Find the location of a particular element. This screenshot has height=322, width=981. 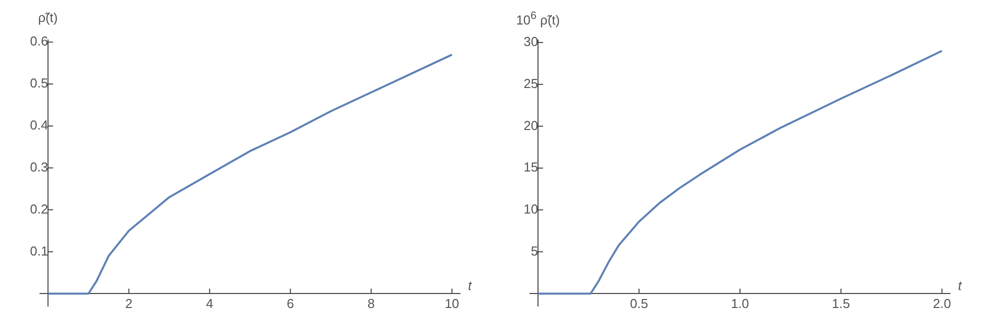

x-tick-label: 2 is located at coordinates (128, 303).